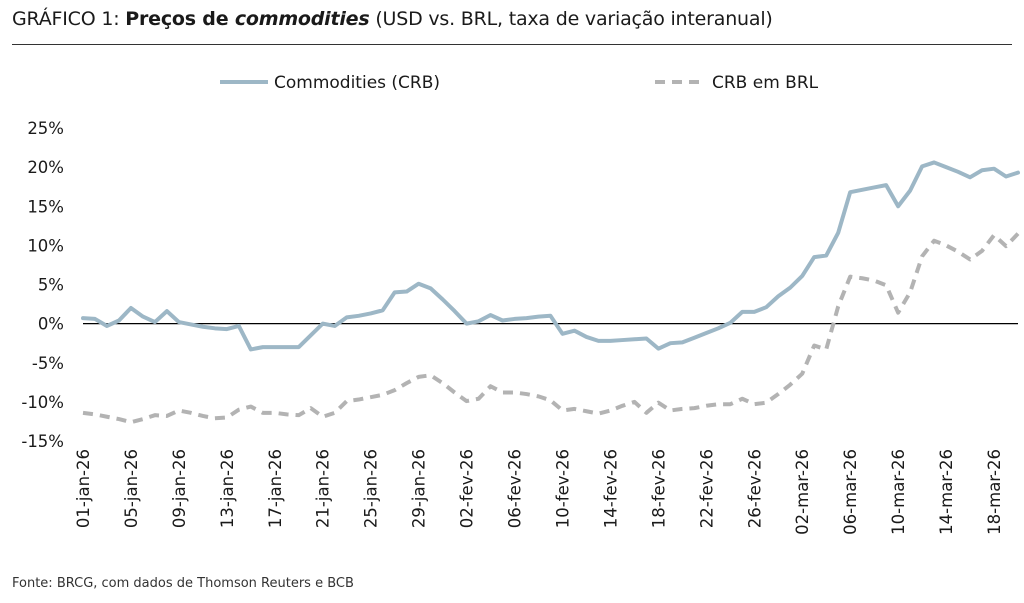 This screenshot has height=603, width=1024. Describe the element at coordinates (45, 167) in the screenshot. I see `y-tick-label: 20%` at that location.